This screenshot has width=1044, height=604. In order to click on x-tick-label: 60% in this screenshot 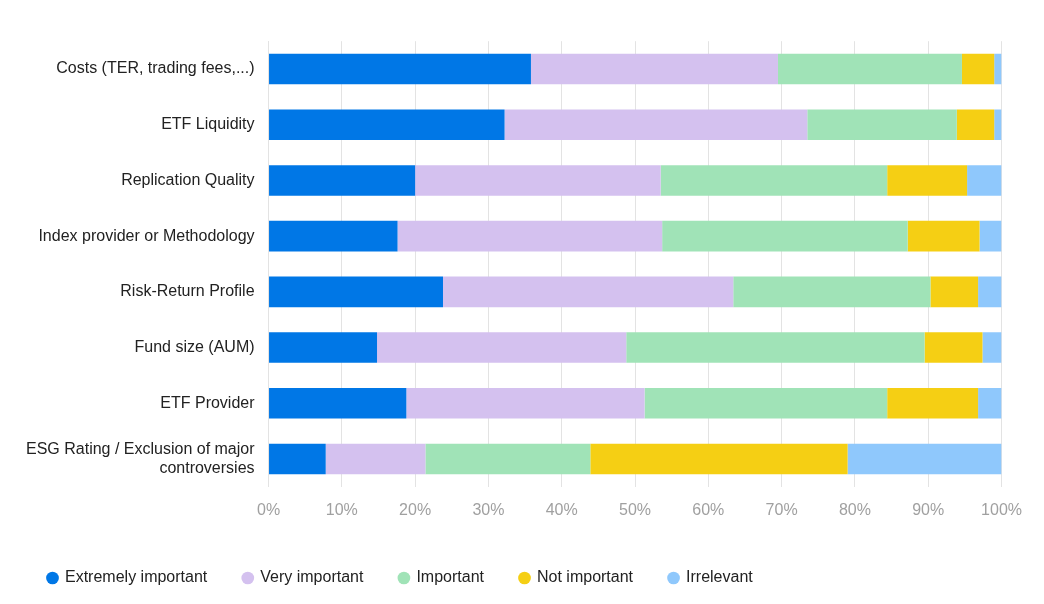, I will do `click(708, 509)`.